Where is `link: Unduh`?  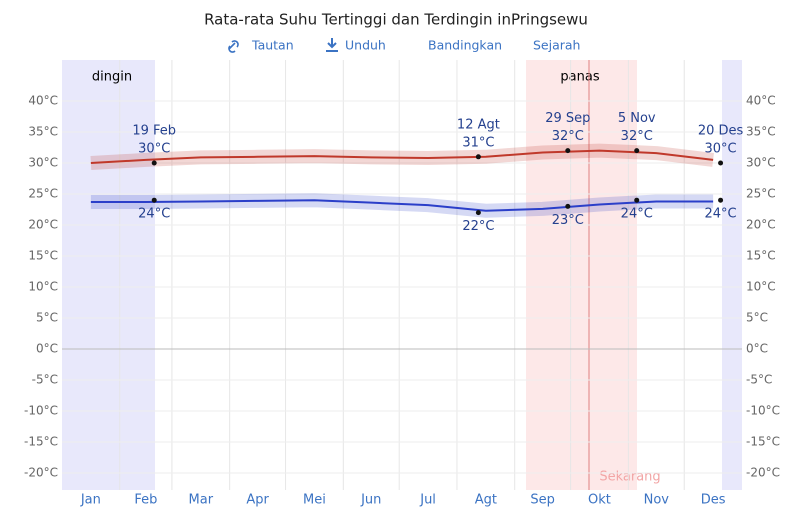 link: Unduh is located at coordinates (365, 45).